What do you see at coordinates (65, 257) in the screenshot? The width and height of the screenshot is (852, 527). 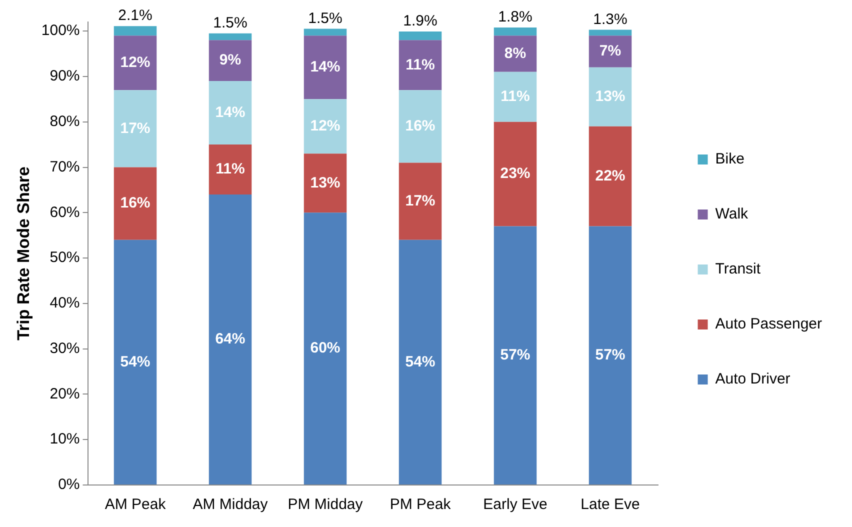 I see `y-tick-label: 50%` at bounding box center [65, 257].